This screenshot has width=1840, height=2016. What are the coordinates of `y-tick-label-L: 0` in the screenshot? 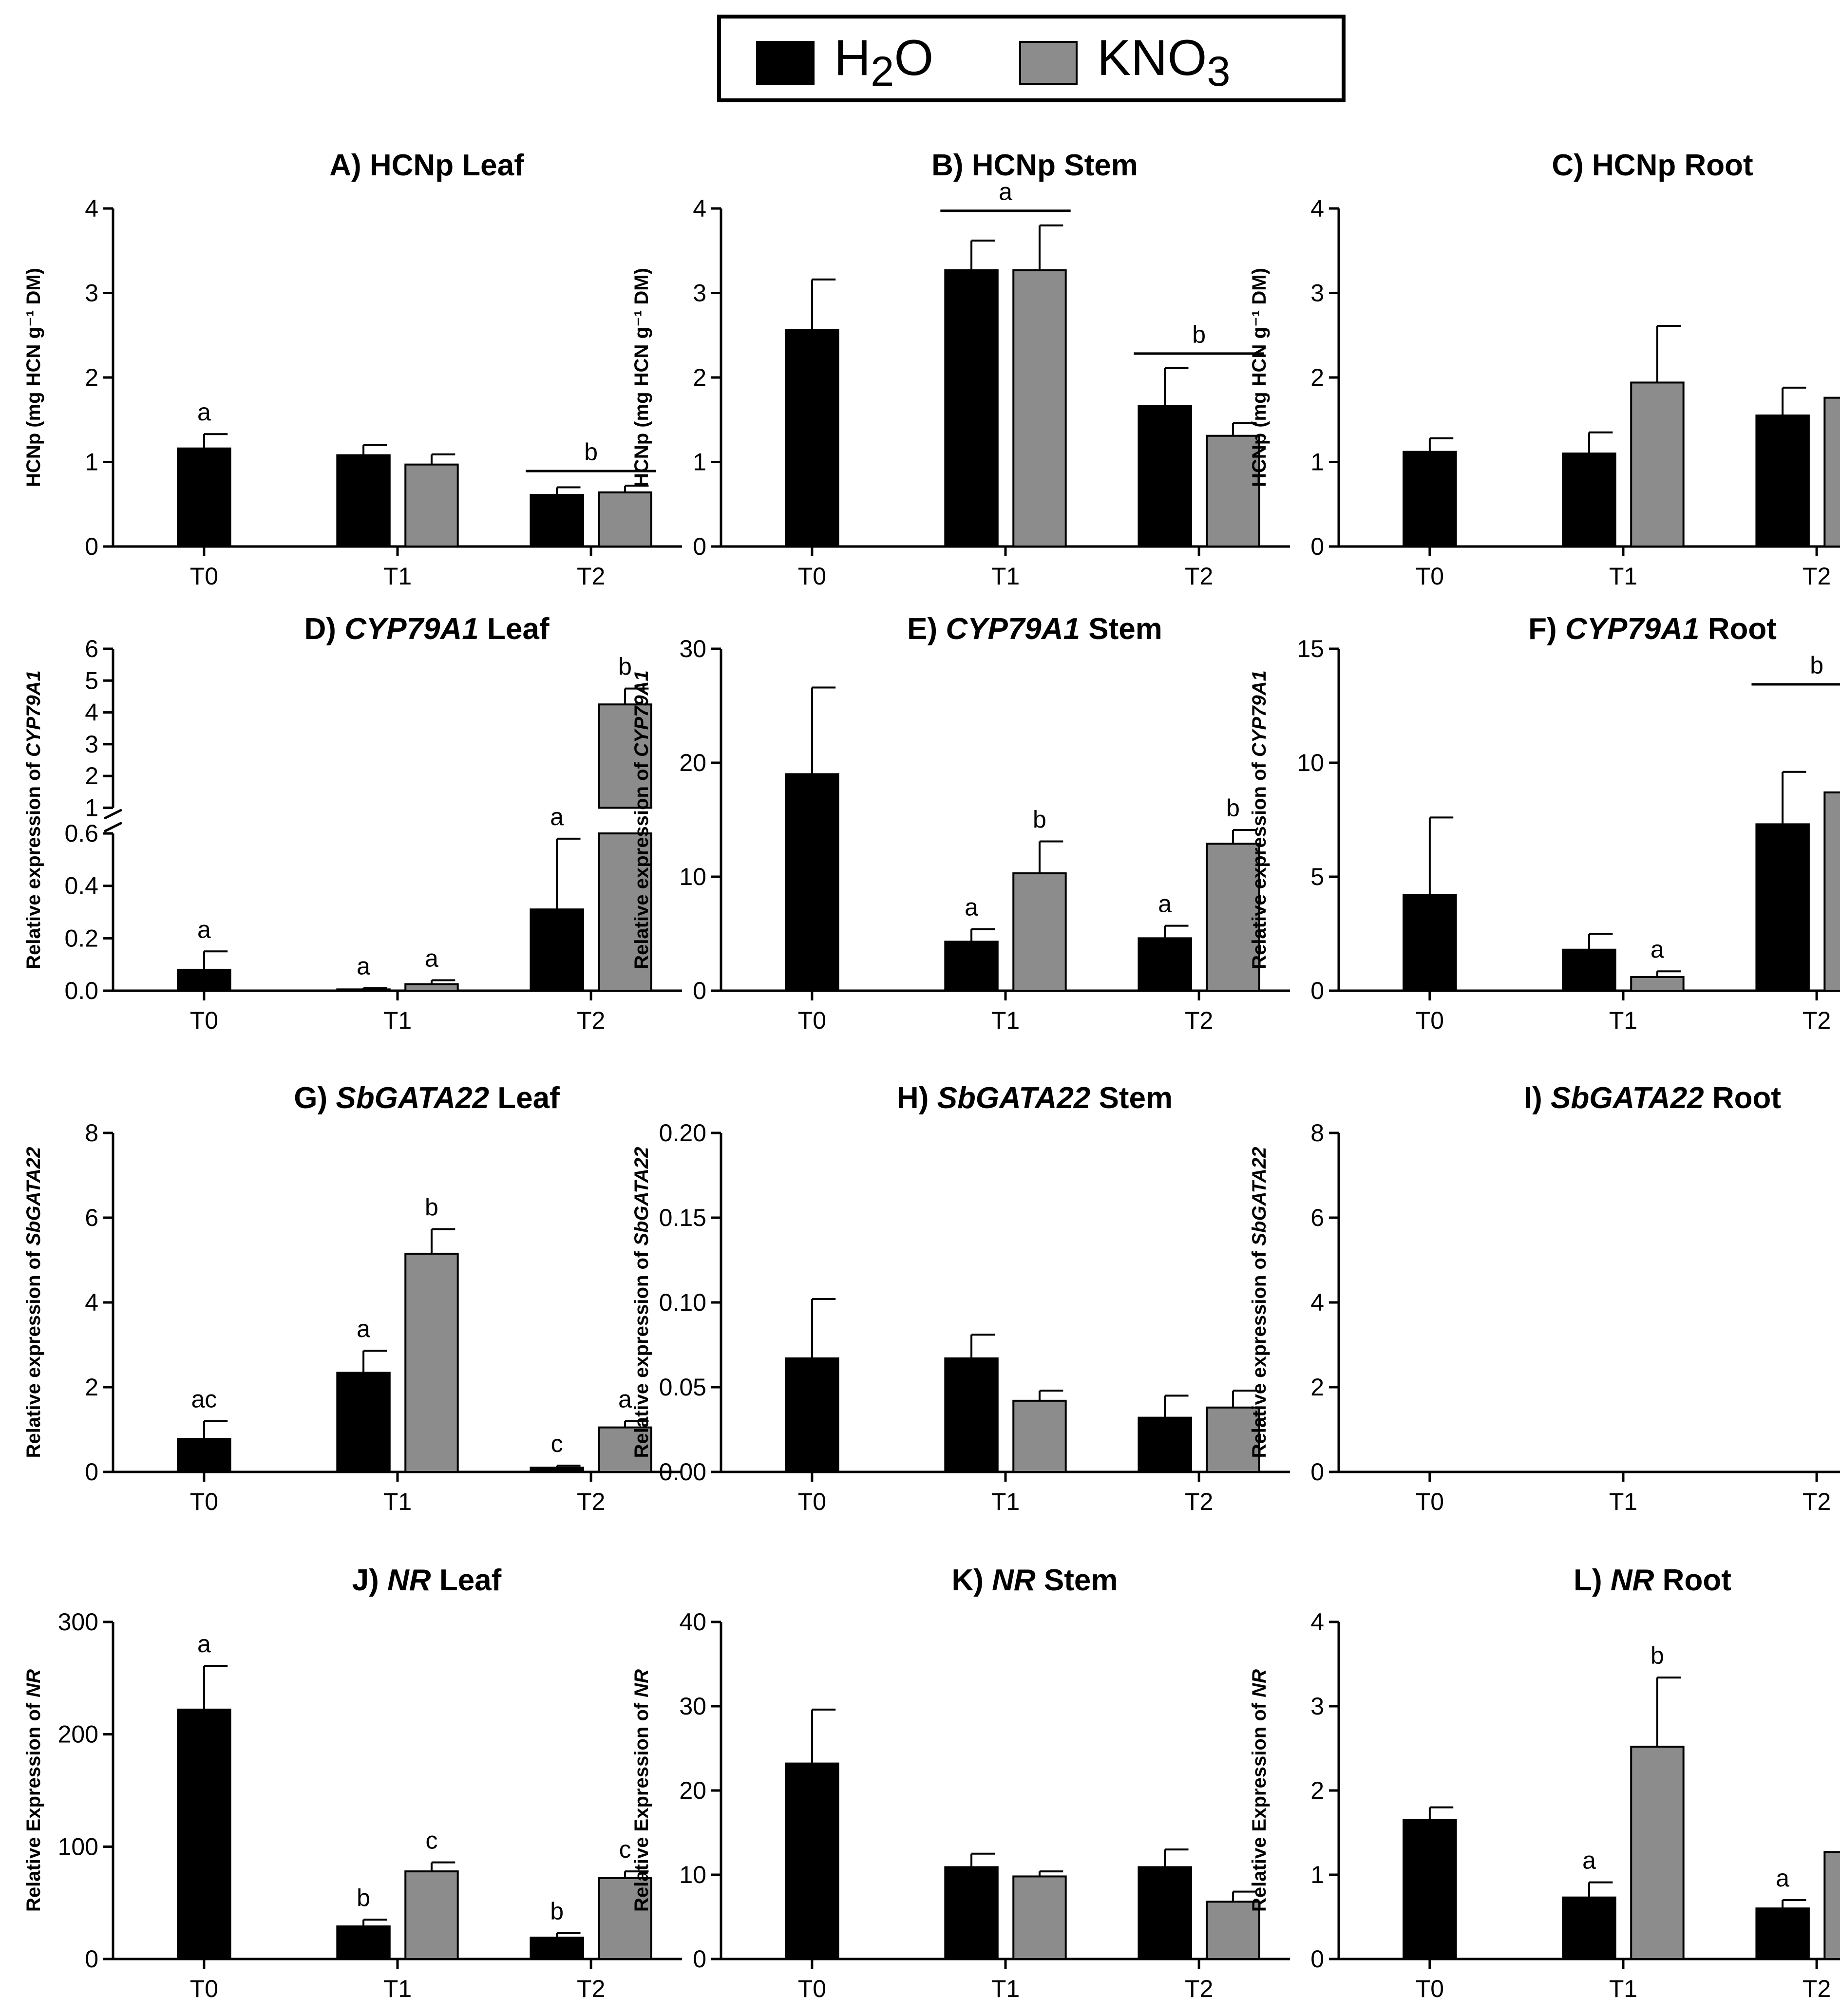 It's located at (1317, 1959).